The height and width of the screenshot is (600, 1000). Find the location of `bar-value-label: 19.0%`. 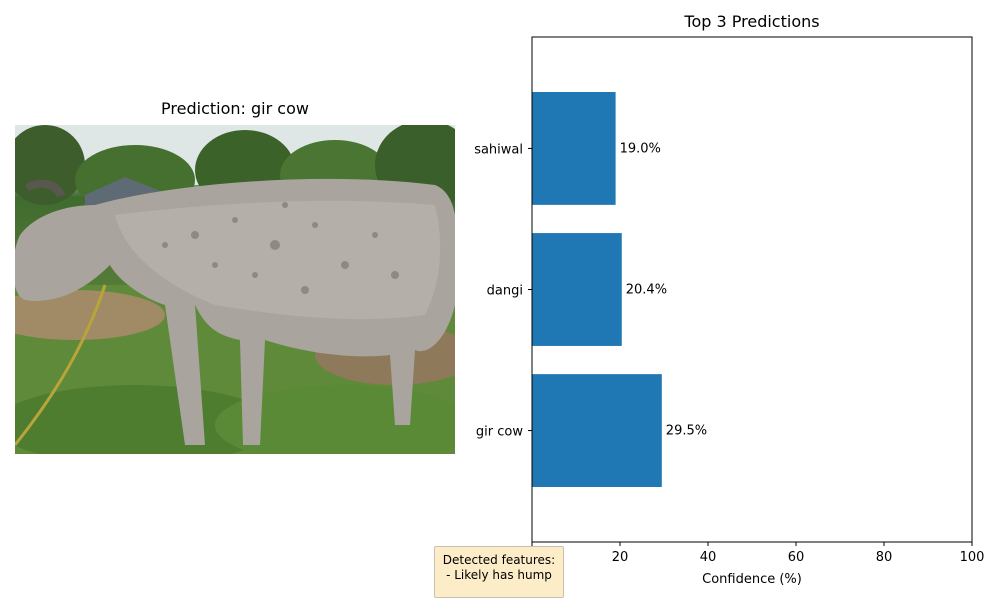

bar-value-label: 19.0% is located at coordinates (640, 148).